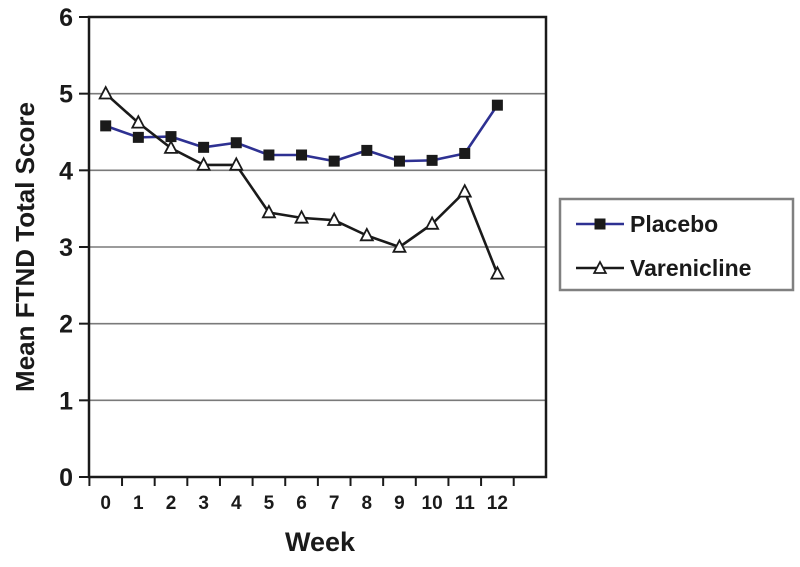 Image resolution: width=800 pixels, height=567 pixels. Describe the element at coordinates (399, 503) in the screenshot. I see `x-tick-label: 9` at that location.